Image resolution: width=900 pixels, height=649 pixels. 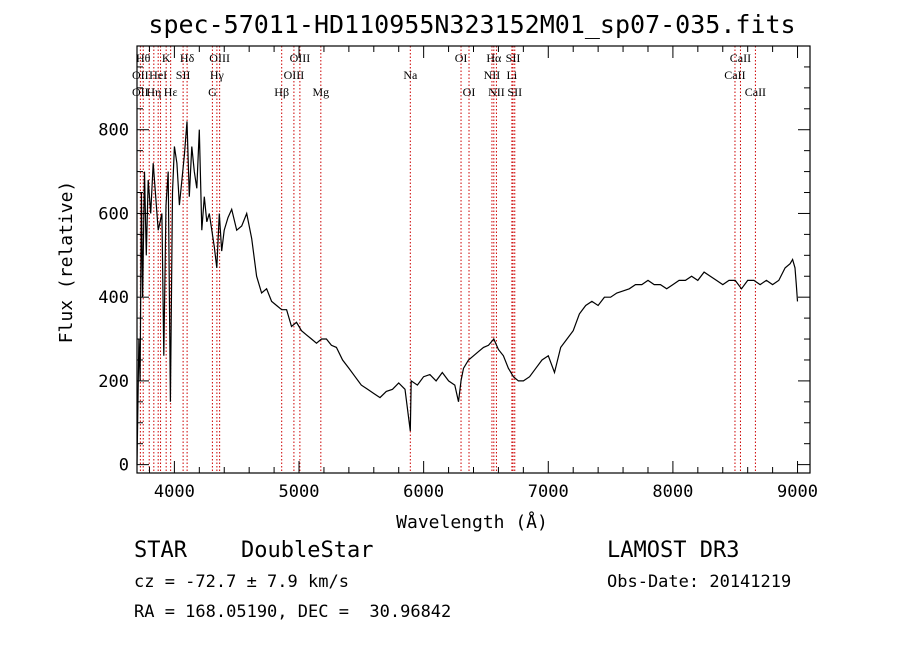 What do you see at coordinates (158, 75) in the screenshot?
I see `line-label: HeI` at bounding box center [158, 75].